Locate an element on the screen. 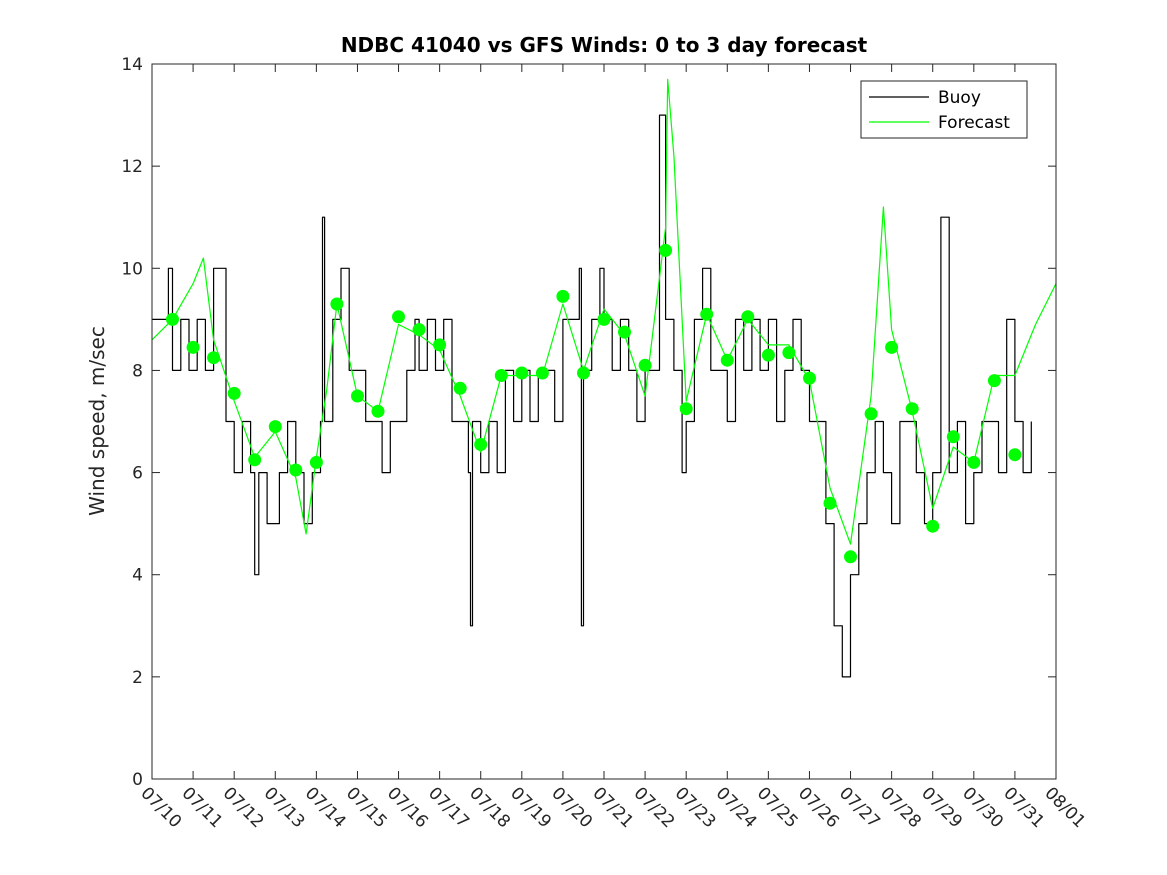 The height and width of the screenshot is (875, 1167). y-tick-label: 14 is located at coordinates (132, 65).